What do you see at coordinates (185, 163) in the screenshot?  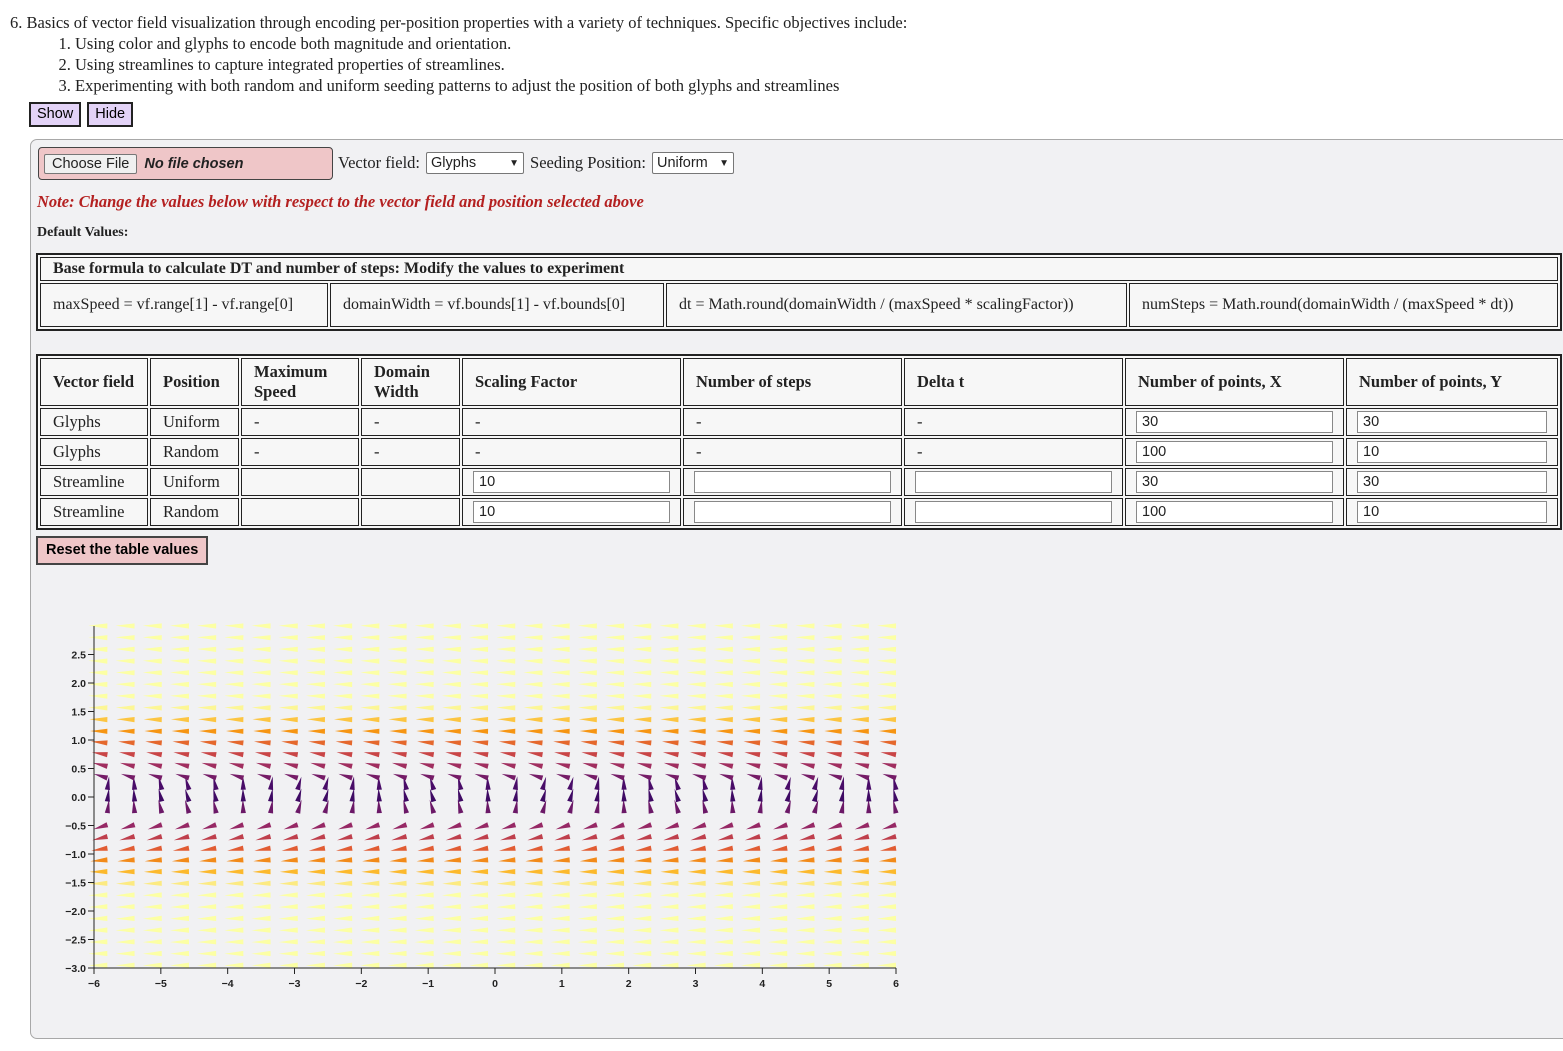 I see `file-picker: Choose File No file chosen` at bounding box center [185, 163].